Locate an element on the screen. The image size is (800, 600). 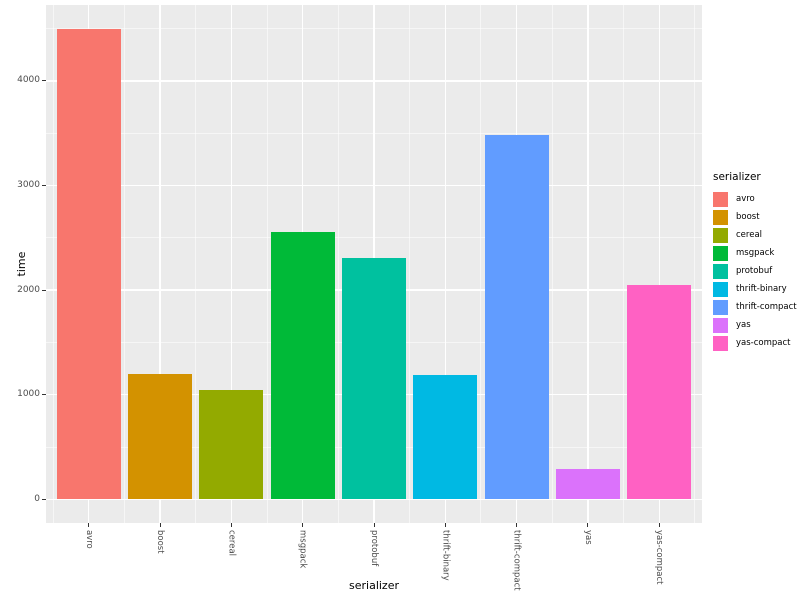
y-tick-label-3000: 3000 is located at coordinates (28, 185).